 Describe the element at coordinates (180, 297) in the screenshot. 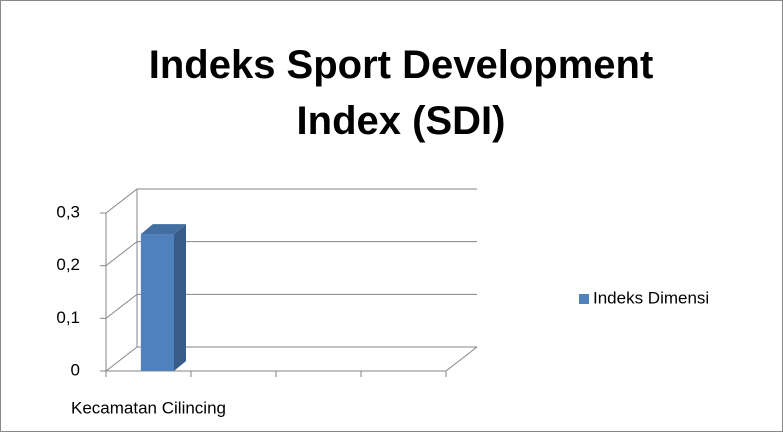

I see `bar-side` at that location.